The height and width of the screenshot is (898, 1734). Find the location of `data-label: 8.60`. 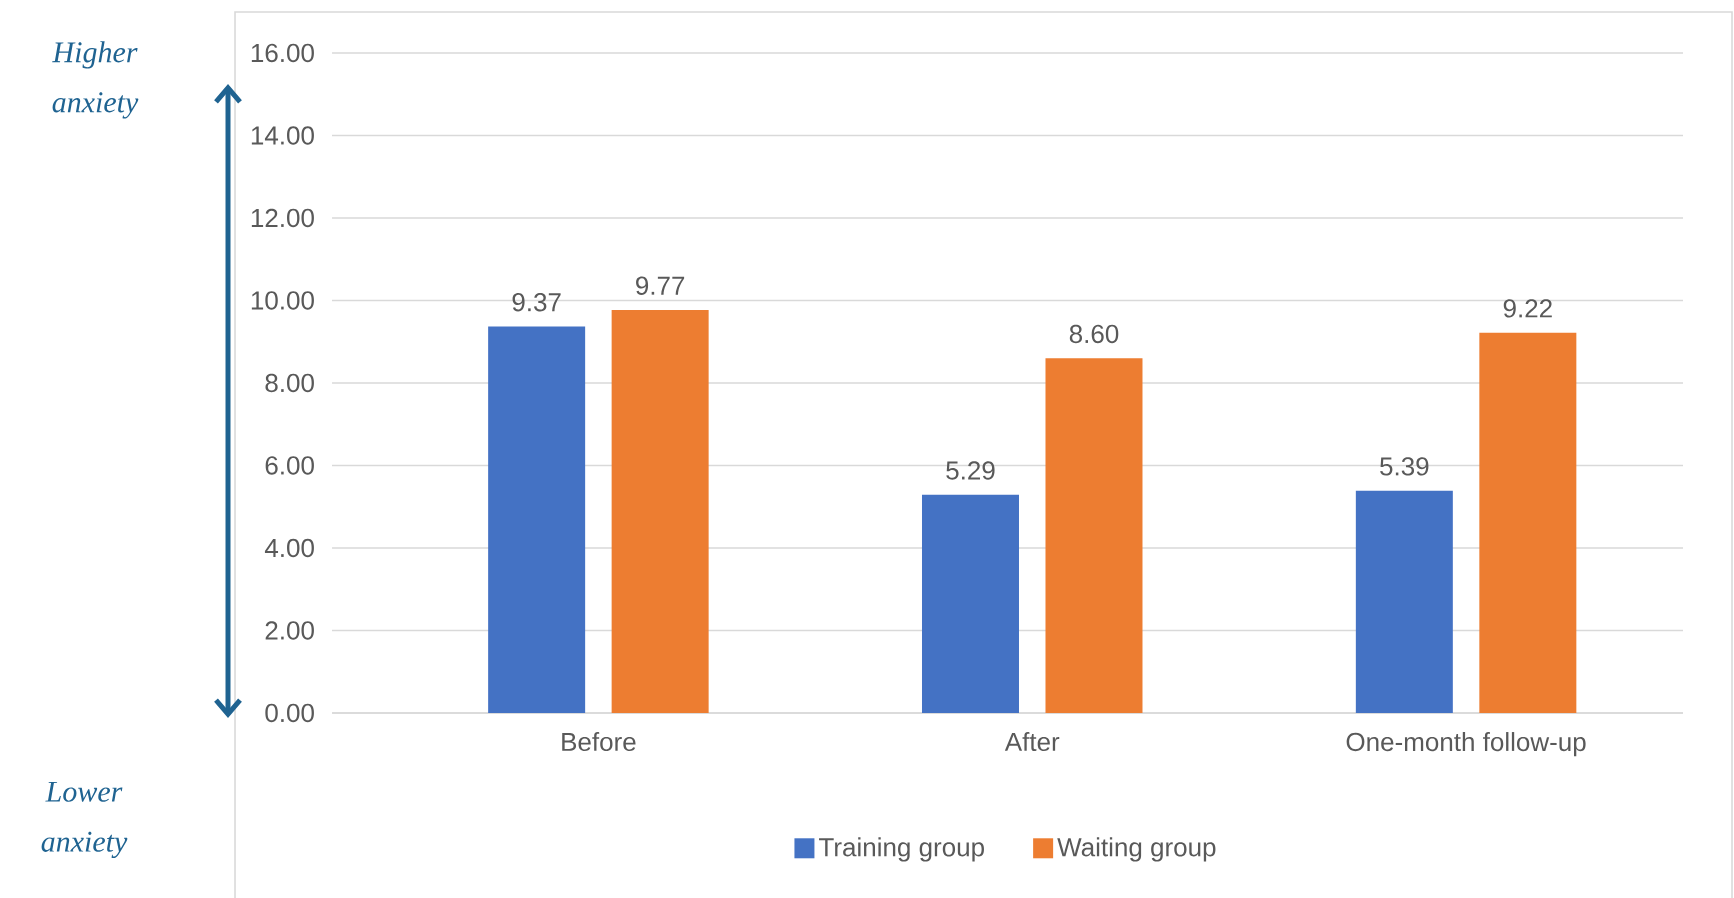

data-label: 8.60 is located at coordinates (1094, 334).